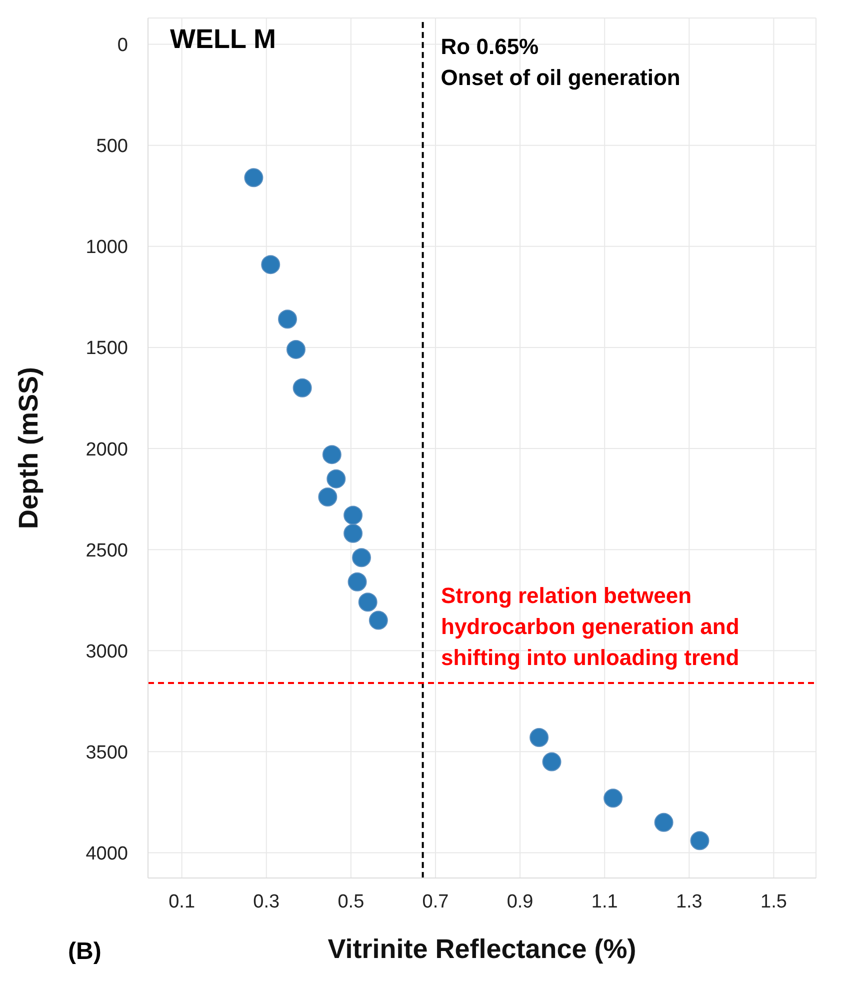 The height and width of the screenshot is (990, 844). I want to click on x-tick-label: 0.7, so click(435, 901).